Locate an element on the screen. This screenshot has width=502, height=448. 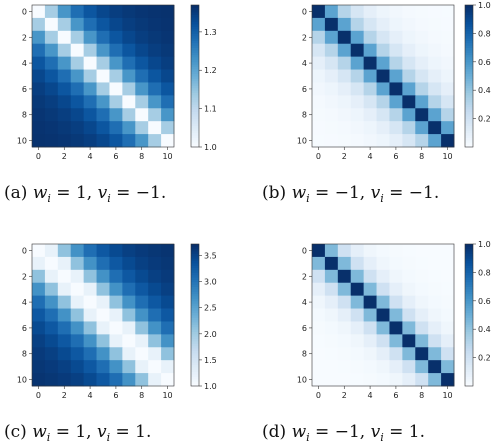
colorbar is located at coordinates (195, 315).